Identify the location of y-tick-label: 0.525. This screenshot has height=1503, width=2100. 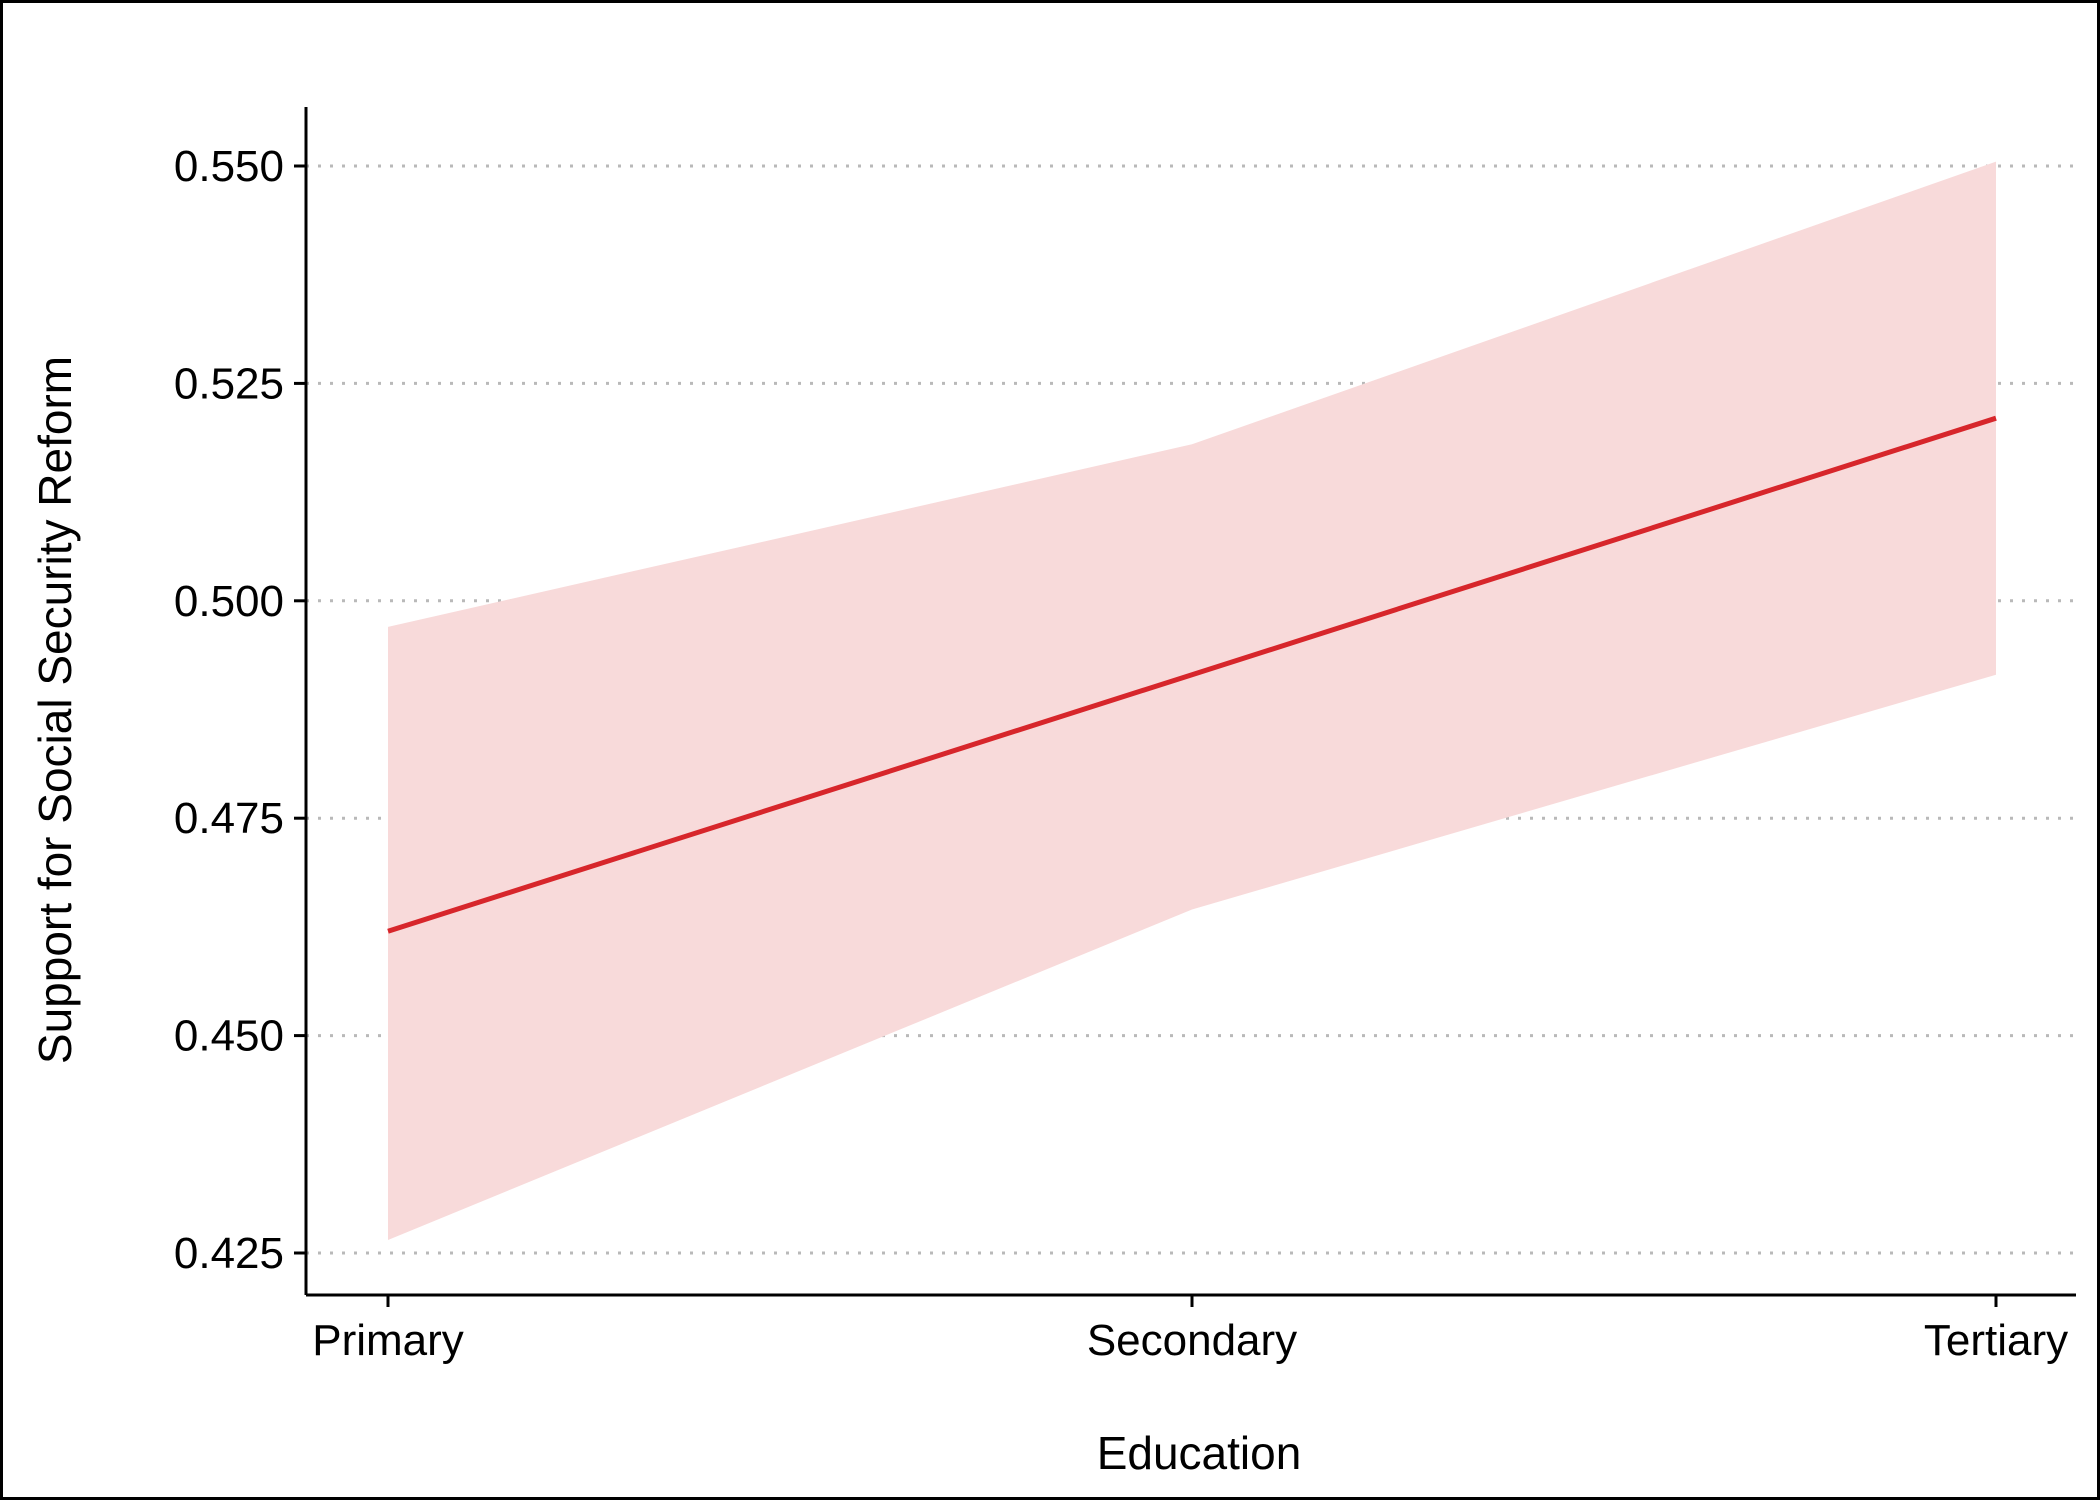
(229, 383).